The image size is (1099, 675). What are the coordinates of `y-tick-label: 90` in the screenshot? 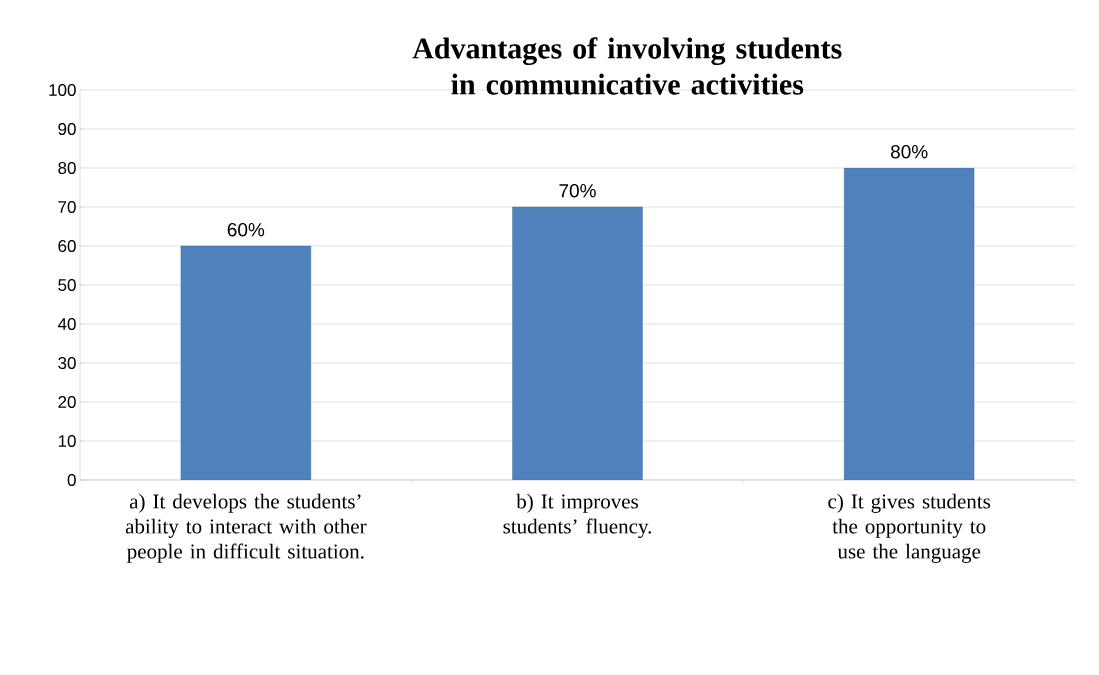 It's located at (67, 129).